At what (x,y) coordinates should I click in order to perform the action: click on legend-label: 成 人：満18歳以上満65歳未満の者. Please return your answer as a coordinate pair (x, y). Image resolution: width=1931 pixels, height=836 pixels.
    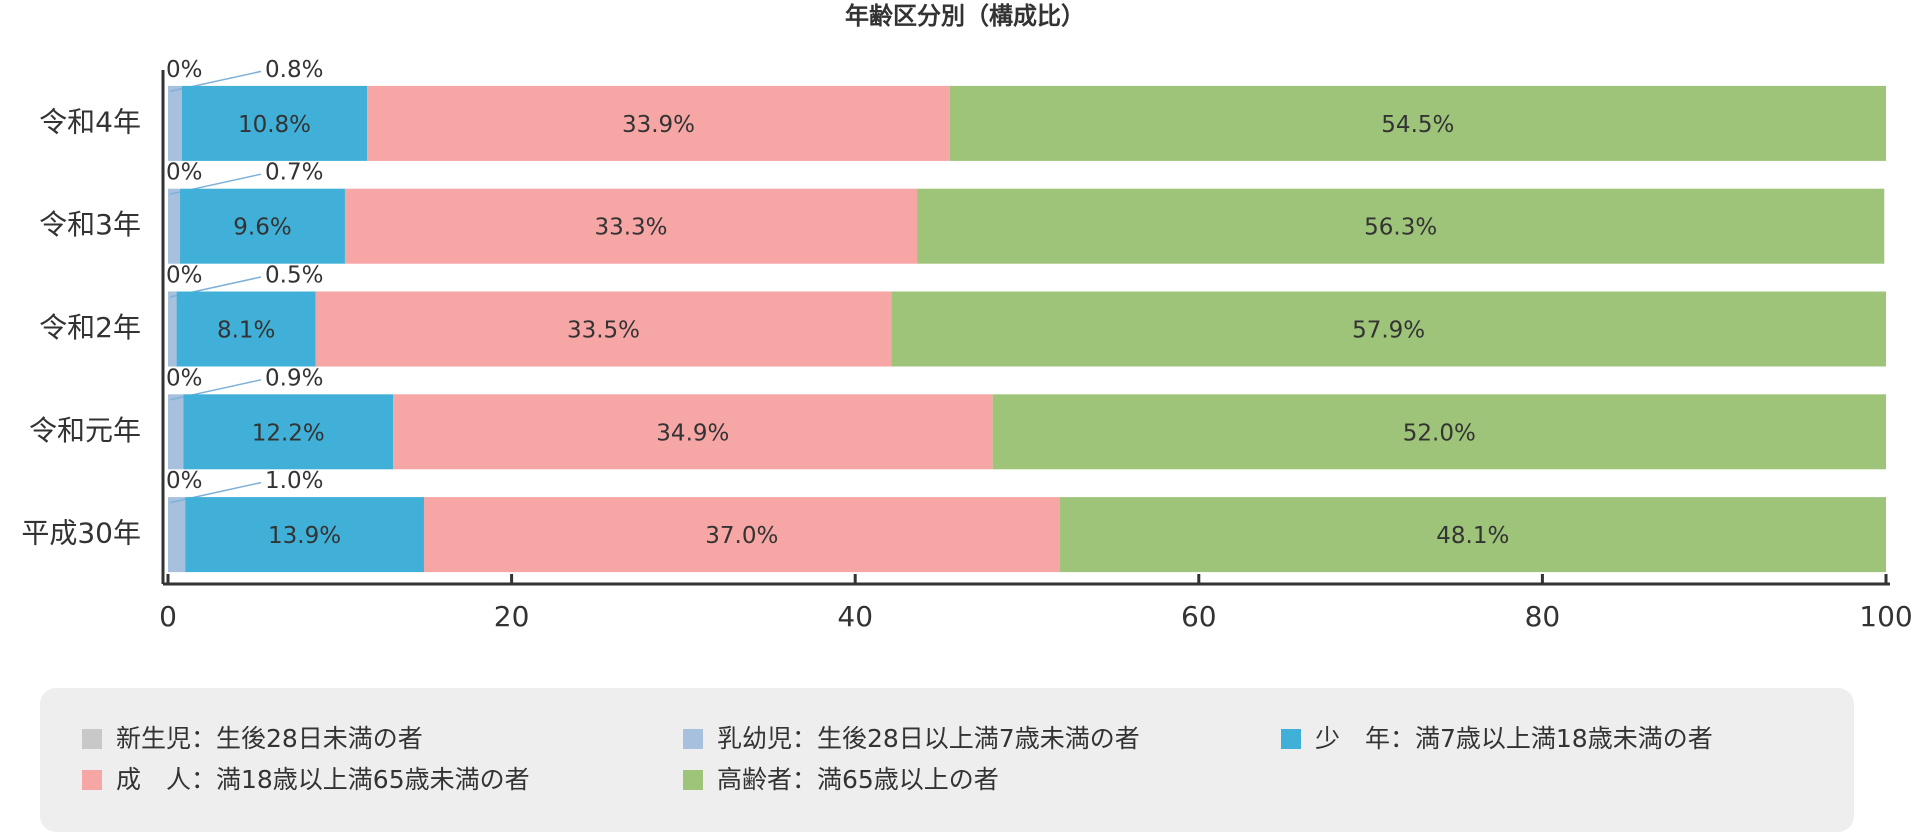
    Looking at the image, I should click on (323, 779).